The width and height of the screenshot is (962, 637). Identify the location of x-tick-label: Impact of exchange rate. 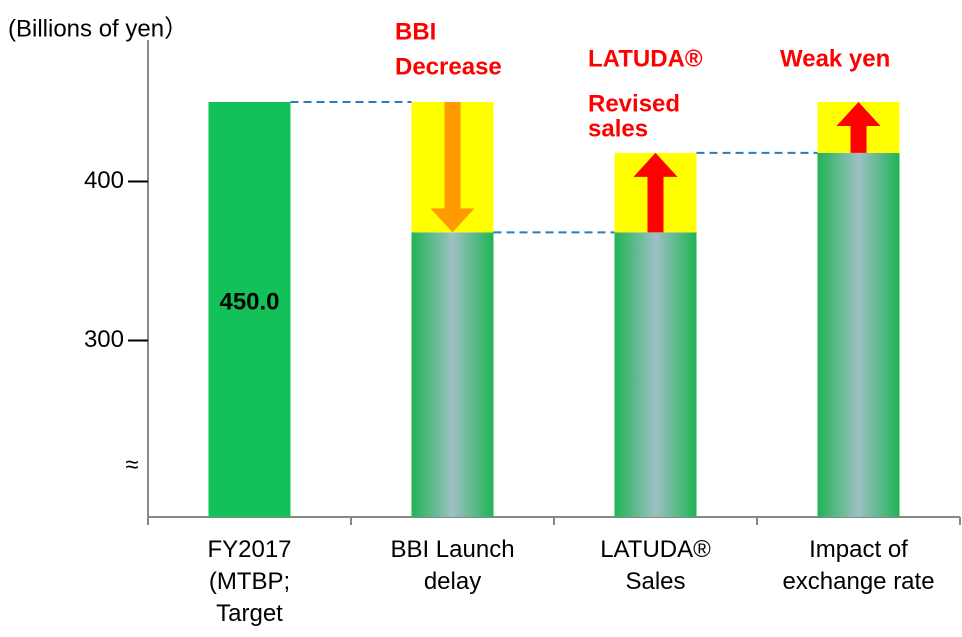
(858, 565).